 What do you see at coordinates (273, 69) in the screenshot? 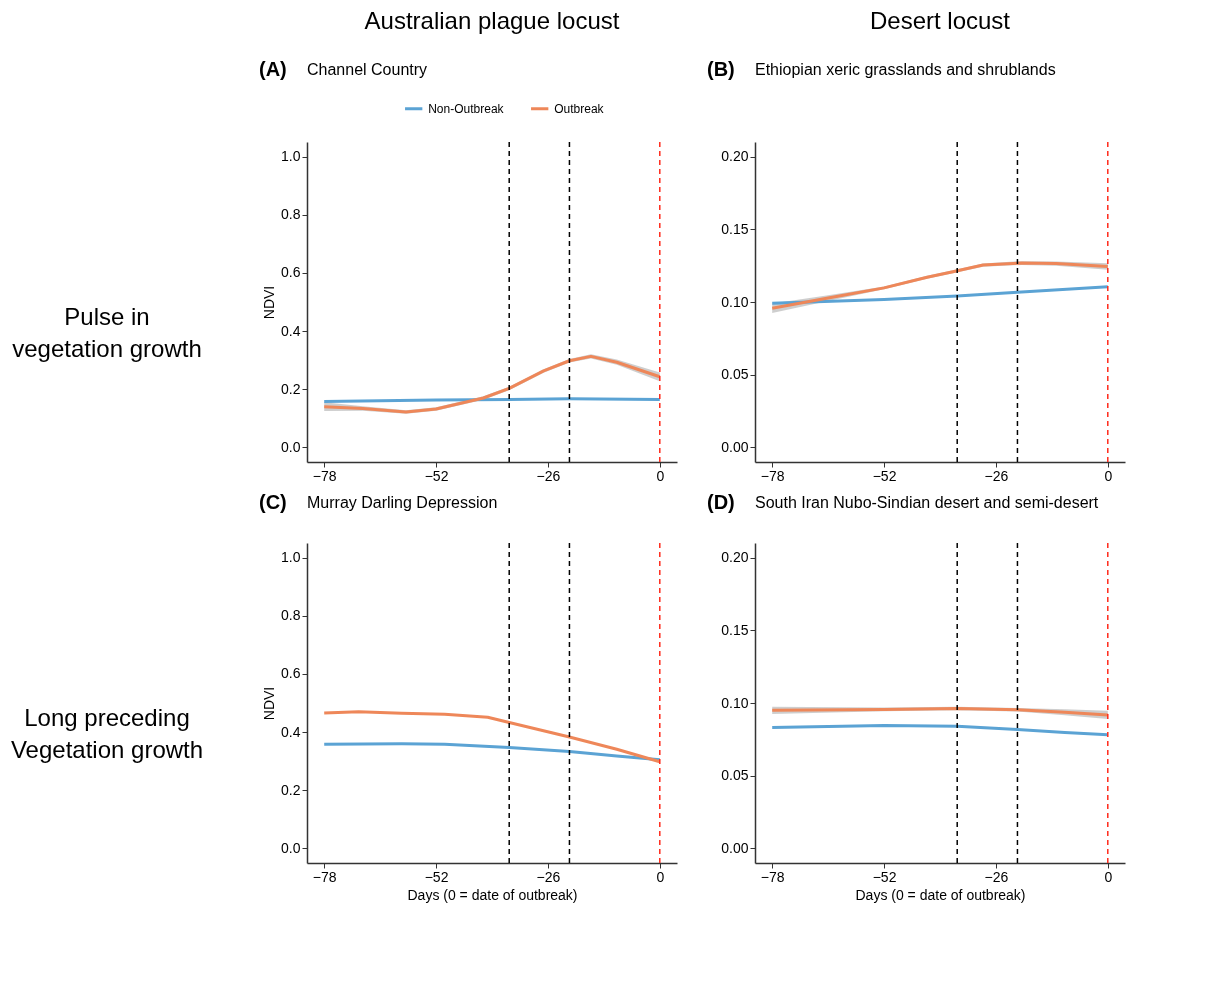
I see `text: (A)` at bounding box center [273, 69].